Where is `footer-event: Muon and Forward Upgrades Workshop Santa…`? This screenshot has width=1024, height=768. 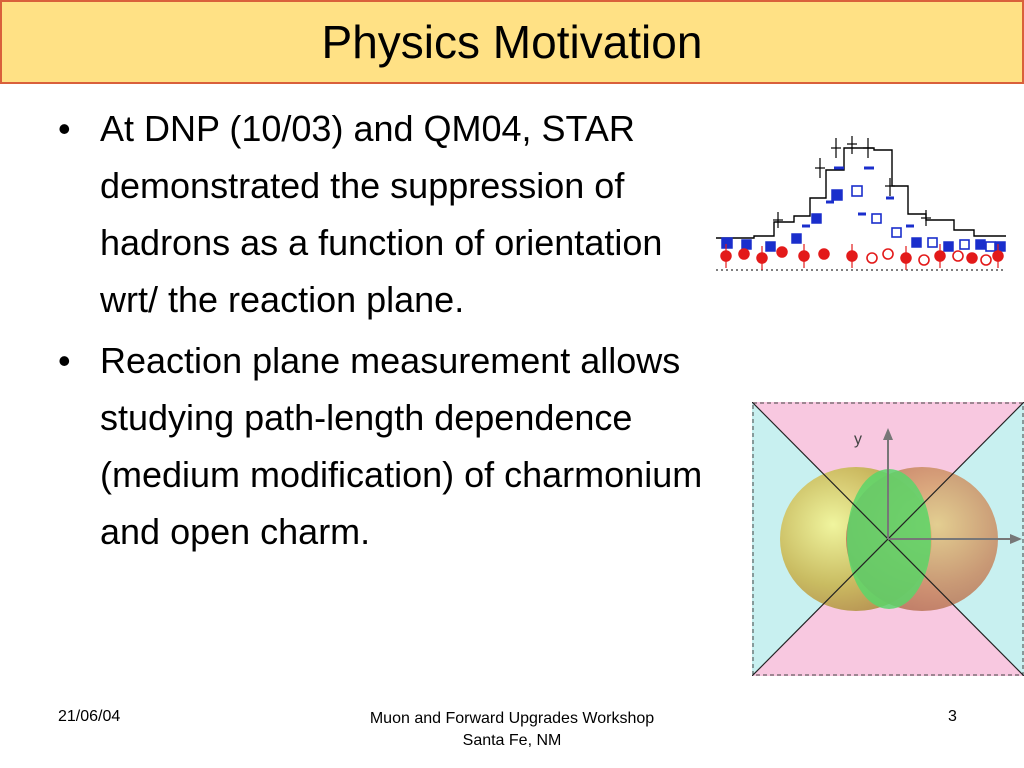 footer-event: Muon and Forward Upgrades Workshop Santa… is located at coordinates (512, 730).